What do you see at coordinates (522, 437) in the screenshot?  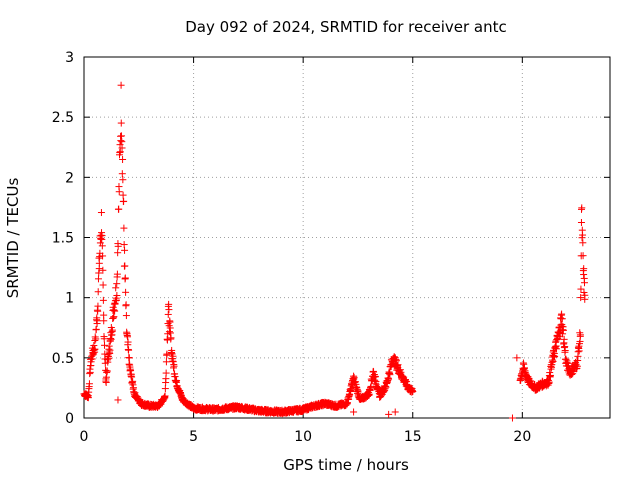 I see `x-tick-label: 20` at bounding box center [522, 437].